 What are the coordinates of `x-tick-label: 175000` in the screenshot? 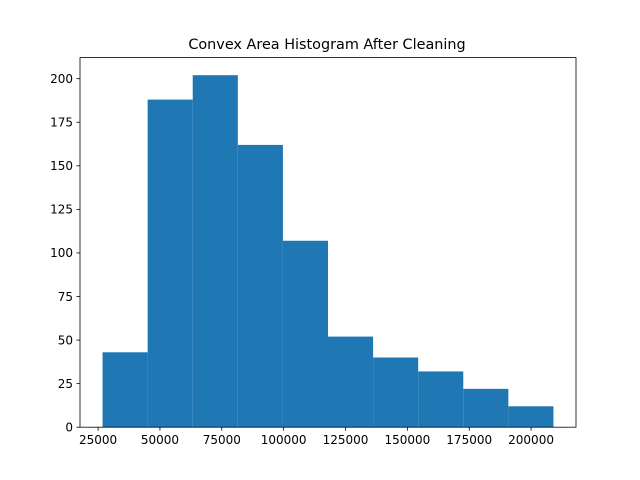 It's located at (469, 440).